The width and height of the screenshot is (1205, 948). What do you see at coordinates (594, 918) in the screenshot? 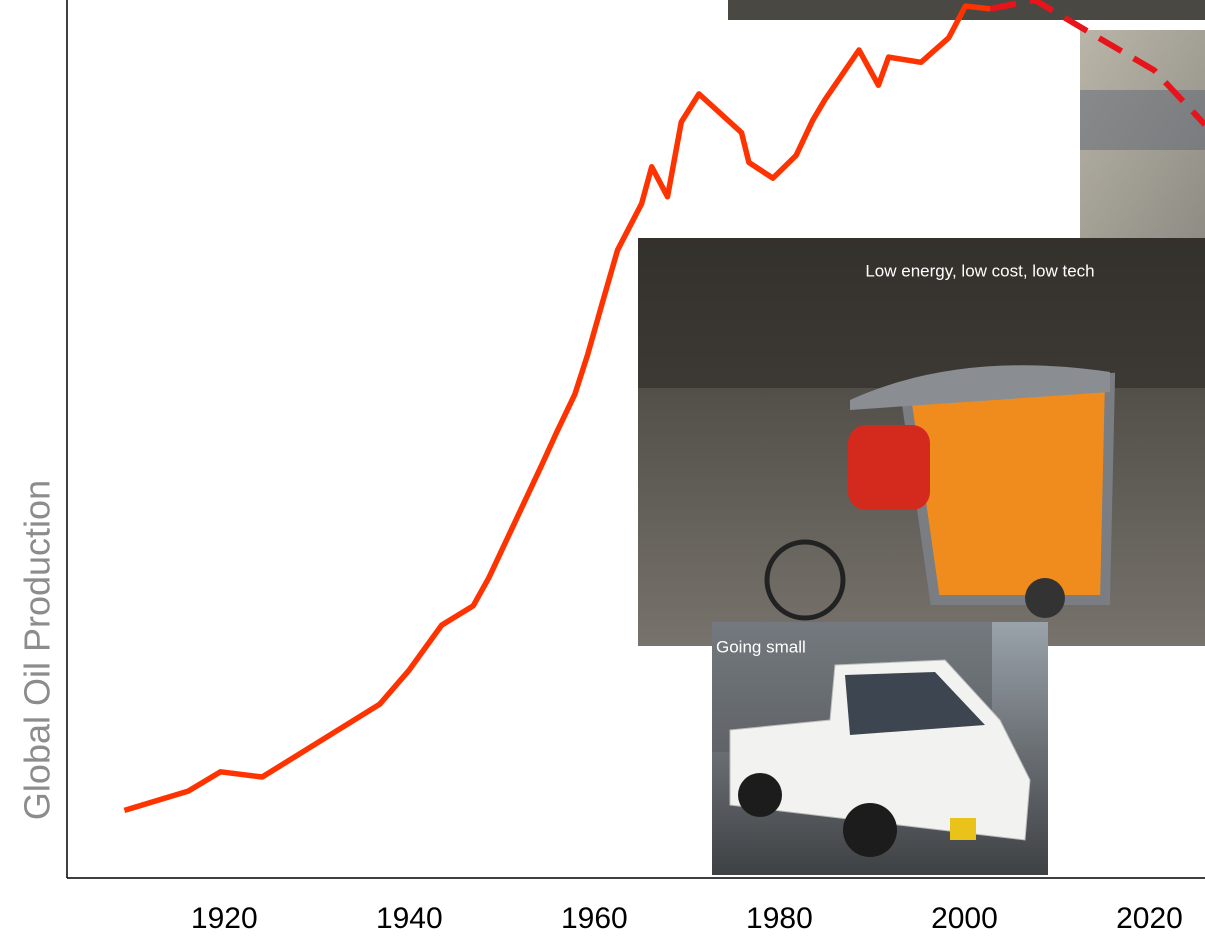
I see `x-tick-label: 1960` at bounding box center [594, 918].